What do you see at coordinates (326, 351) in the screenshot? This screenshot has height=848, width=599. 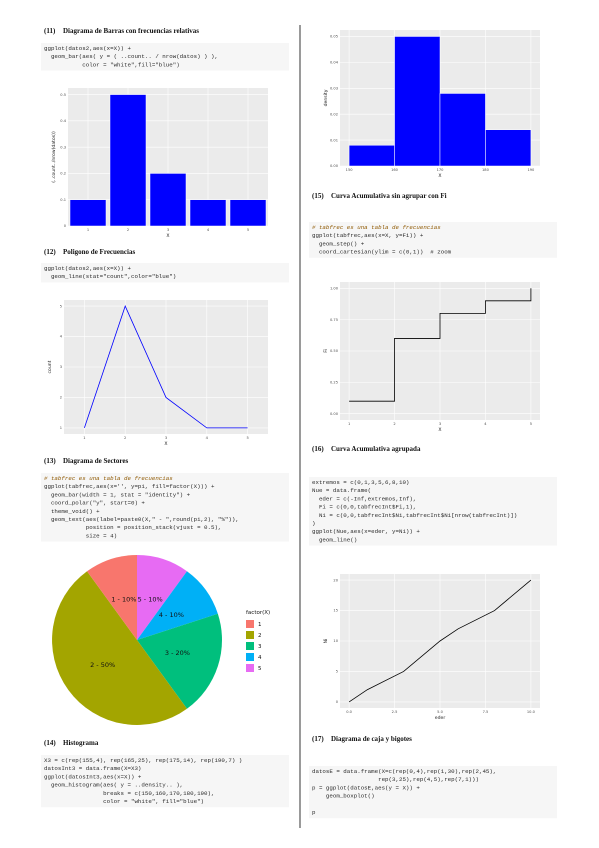 I see `y-axis-label: Fi` at bounding box center [326, 351].